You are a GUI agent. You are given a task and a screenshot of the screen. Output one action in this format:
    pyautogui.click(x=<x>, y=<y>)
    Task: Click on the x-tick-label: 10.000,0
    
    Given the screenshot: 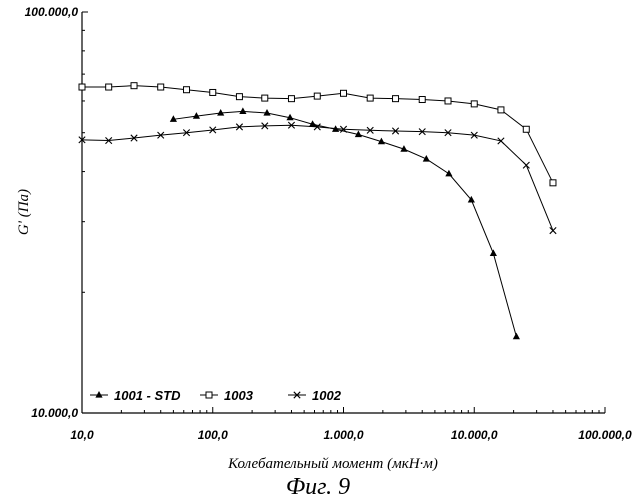 What is the action you would take?
    pyautogui.click(x=474, y=435)
    